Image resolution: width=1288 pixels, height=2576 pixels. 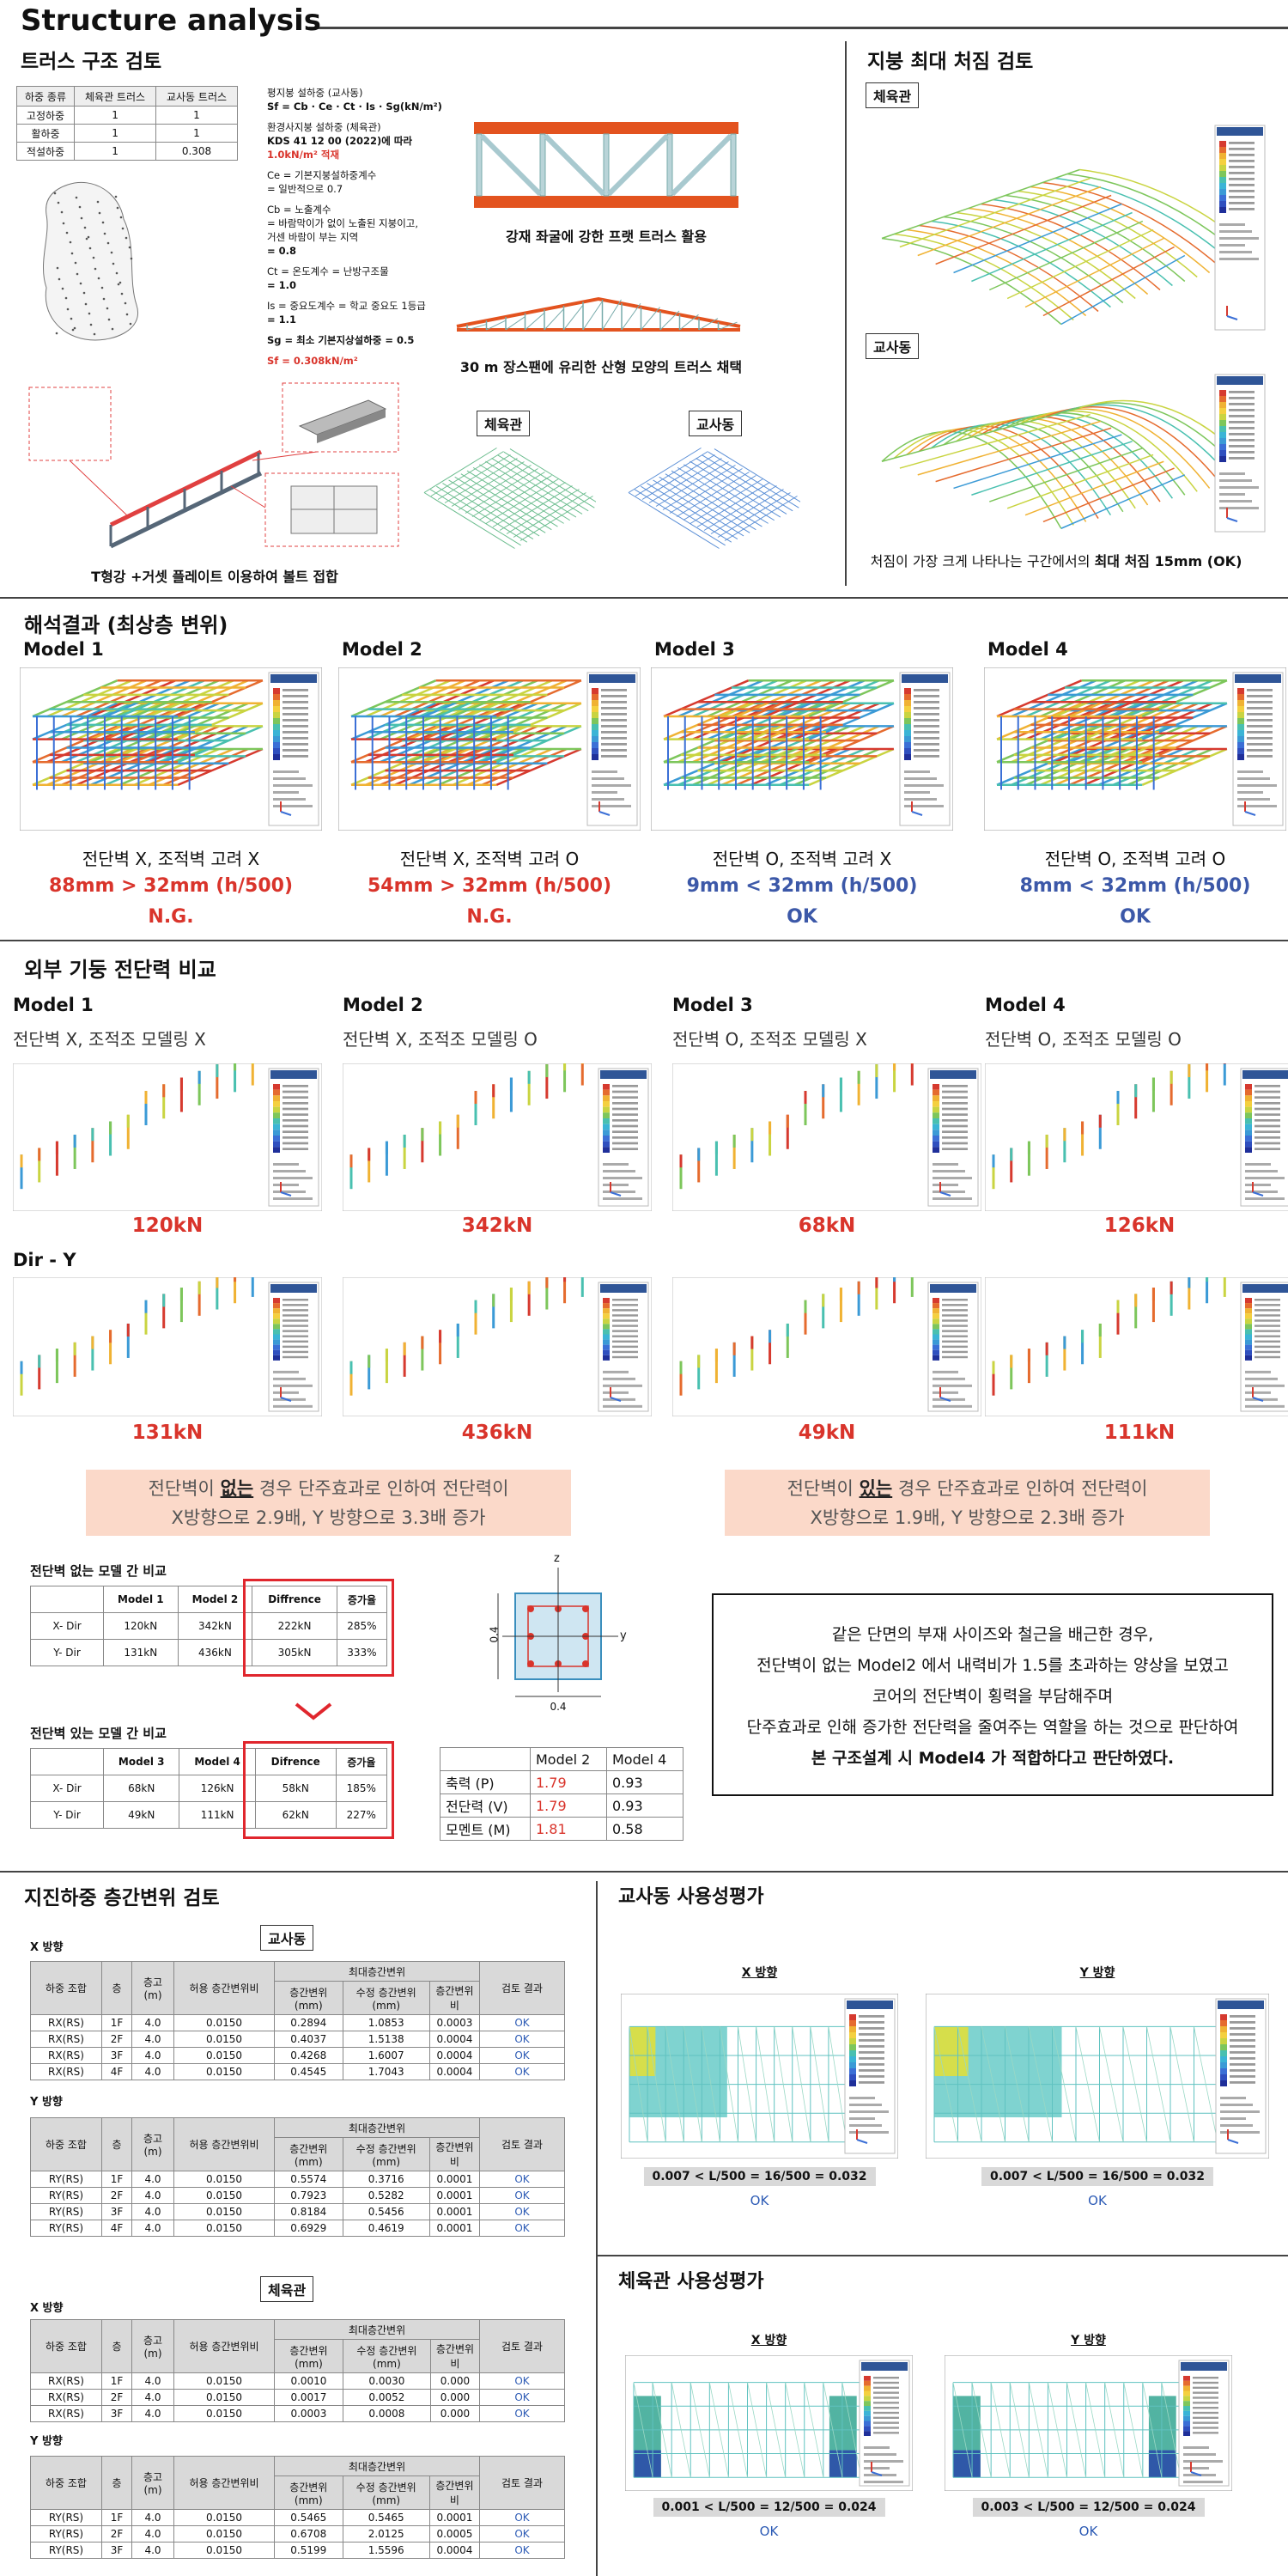 I want to click on table-cell: 0.0150, so click(x=224, y=2055).